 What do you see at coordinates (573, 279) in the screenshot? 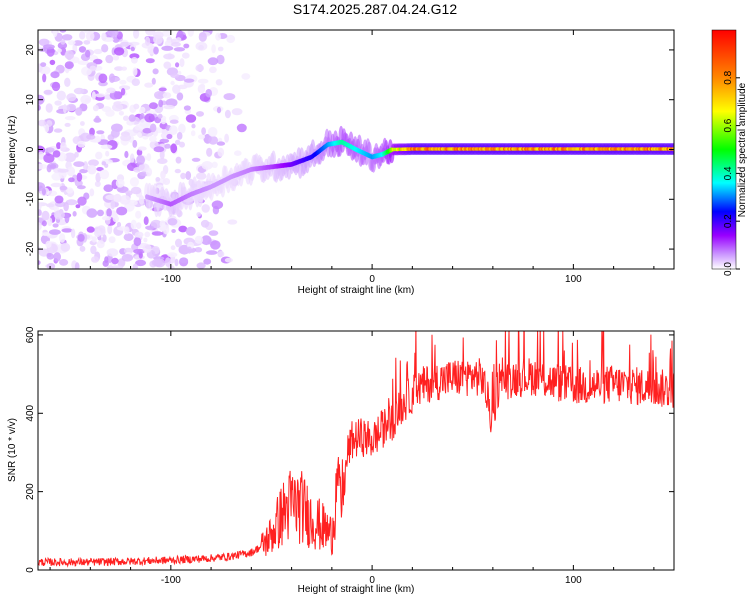
I see `x-tick-label: 100` at bounding box center [573, 279].